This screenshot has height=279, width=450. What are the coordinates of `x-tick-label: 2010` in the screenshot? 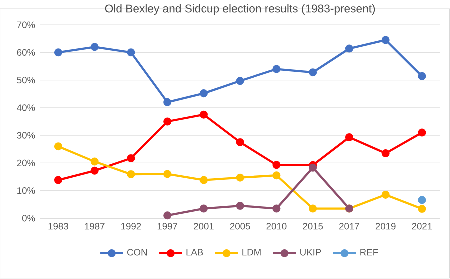 It's located at (276, 226).